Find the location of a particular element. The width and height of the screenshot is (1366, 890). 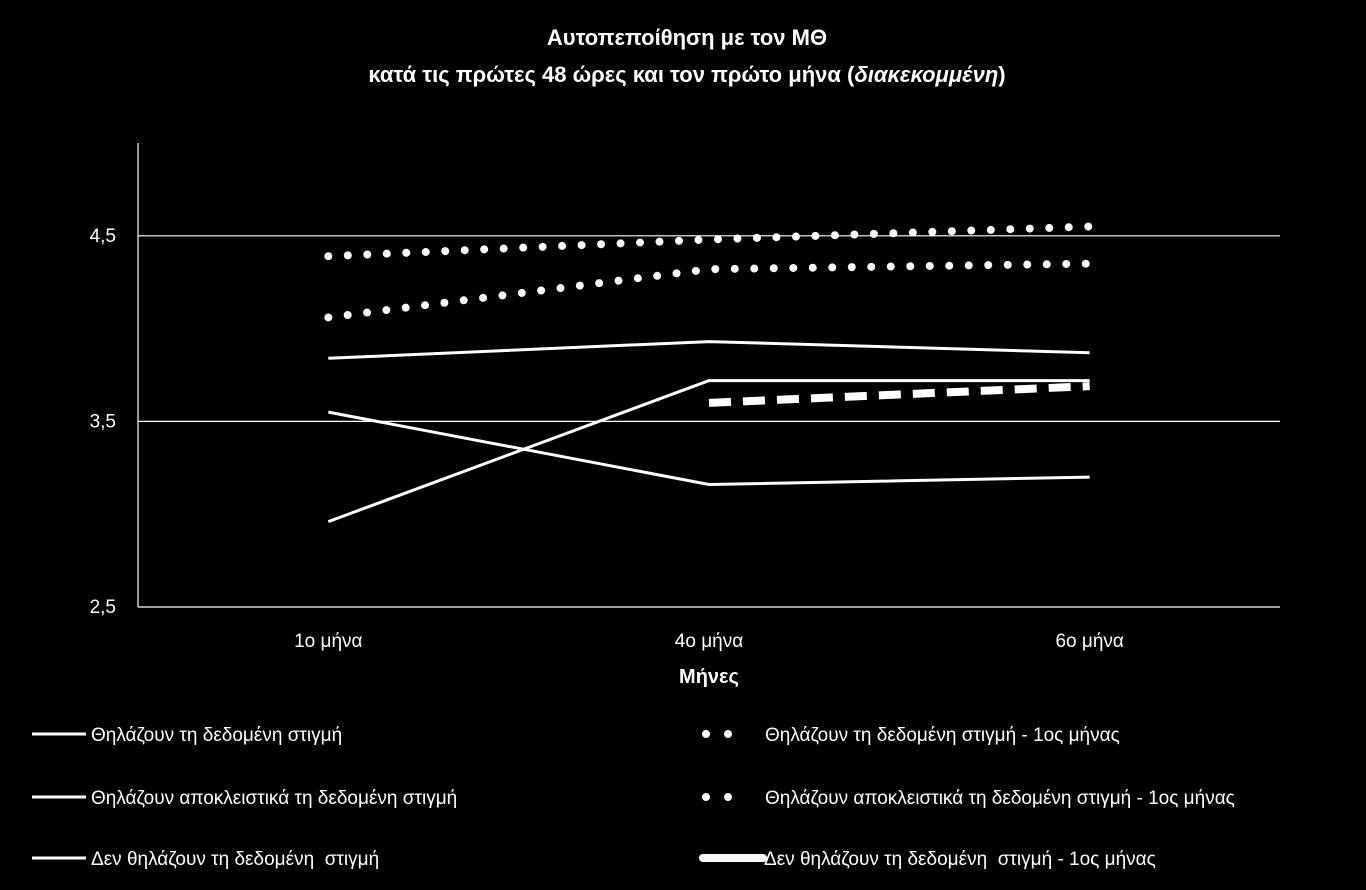

legend-item-3: Δεν θηλάζουν τη δεδομένη στιγμή is located at coordinates (205, 859).